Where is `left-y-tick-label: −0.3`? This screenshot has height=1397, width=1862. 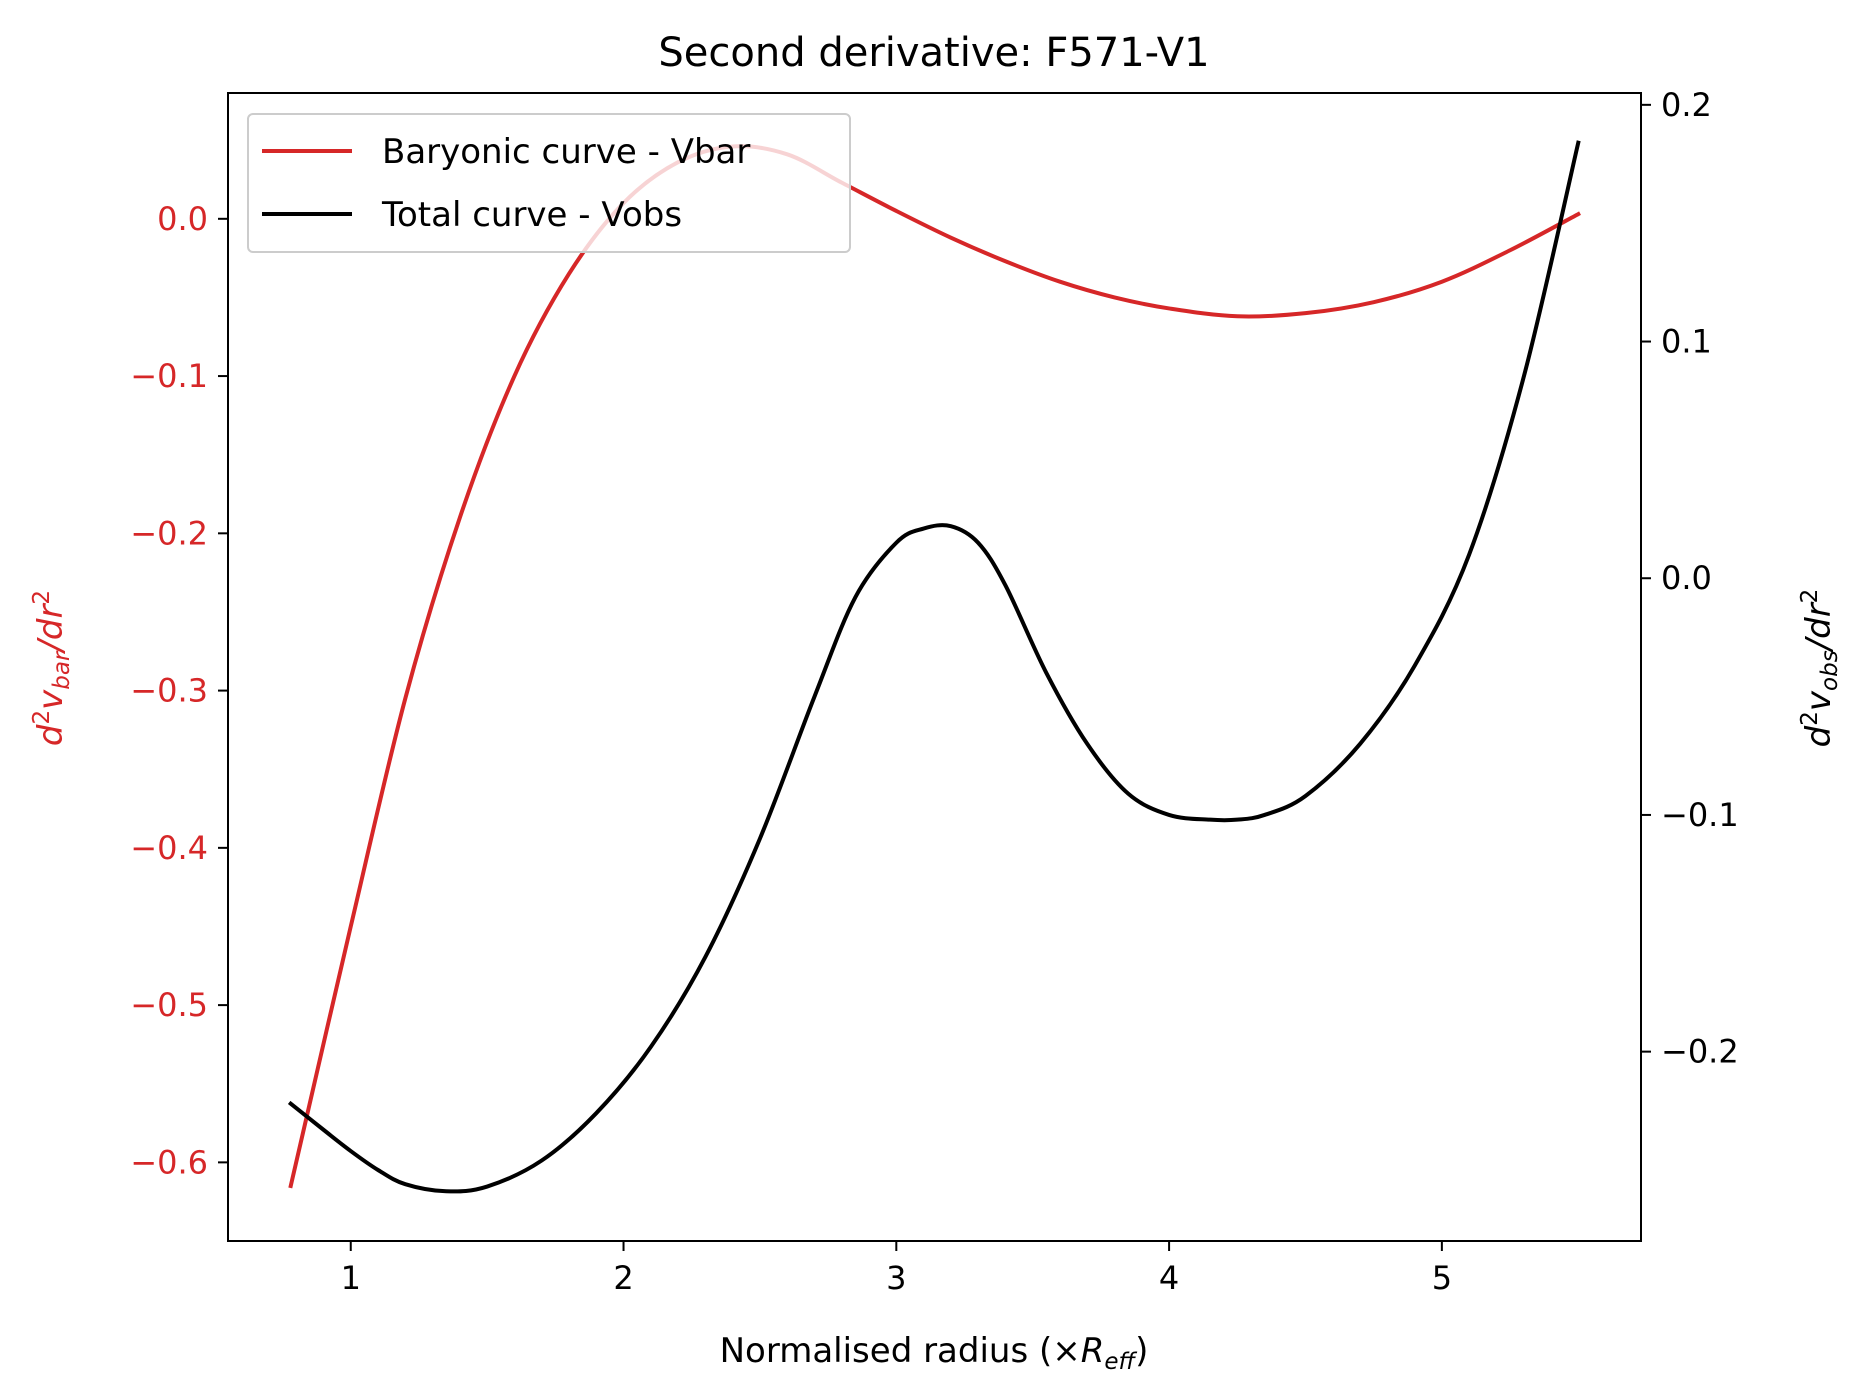
left-y-tick-label: −0.3 is located at coordinates (169, 691).